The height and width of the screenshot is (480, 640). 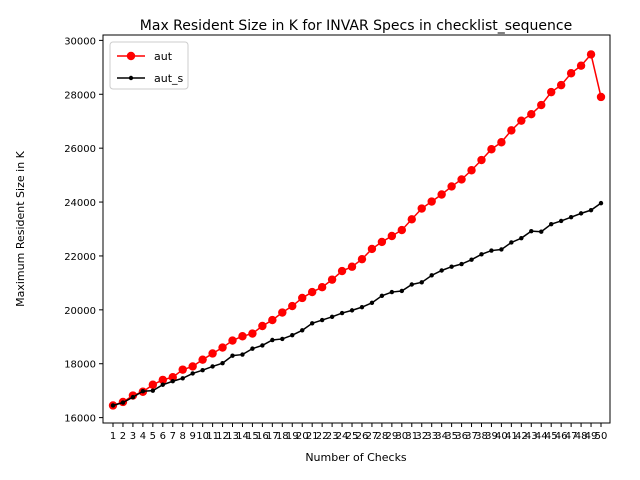 I want to click on x-tick-label: 43, so click(x=531, y=436).